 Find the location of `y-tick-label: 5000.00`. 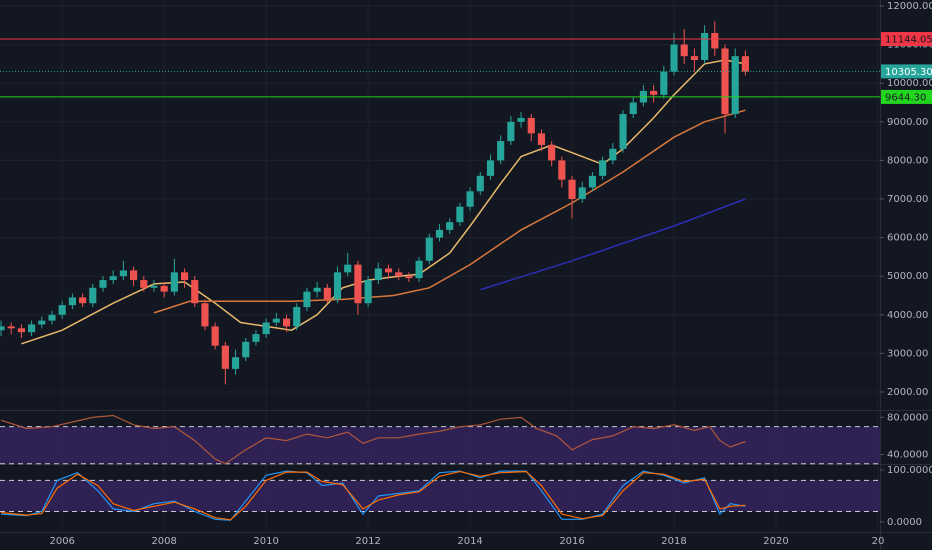

y-tick-label: 5000.00 is located at coordinates (907, 276).